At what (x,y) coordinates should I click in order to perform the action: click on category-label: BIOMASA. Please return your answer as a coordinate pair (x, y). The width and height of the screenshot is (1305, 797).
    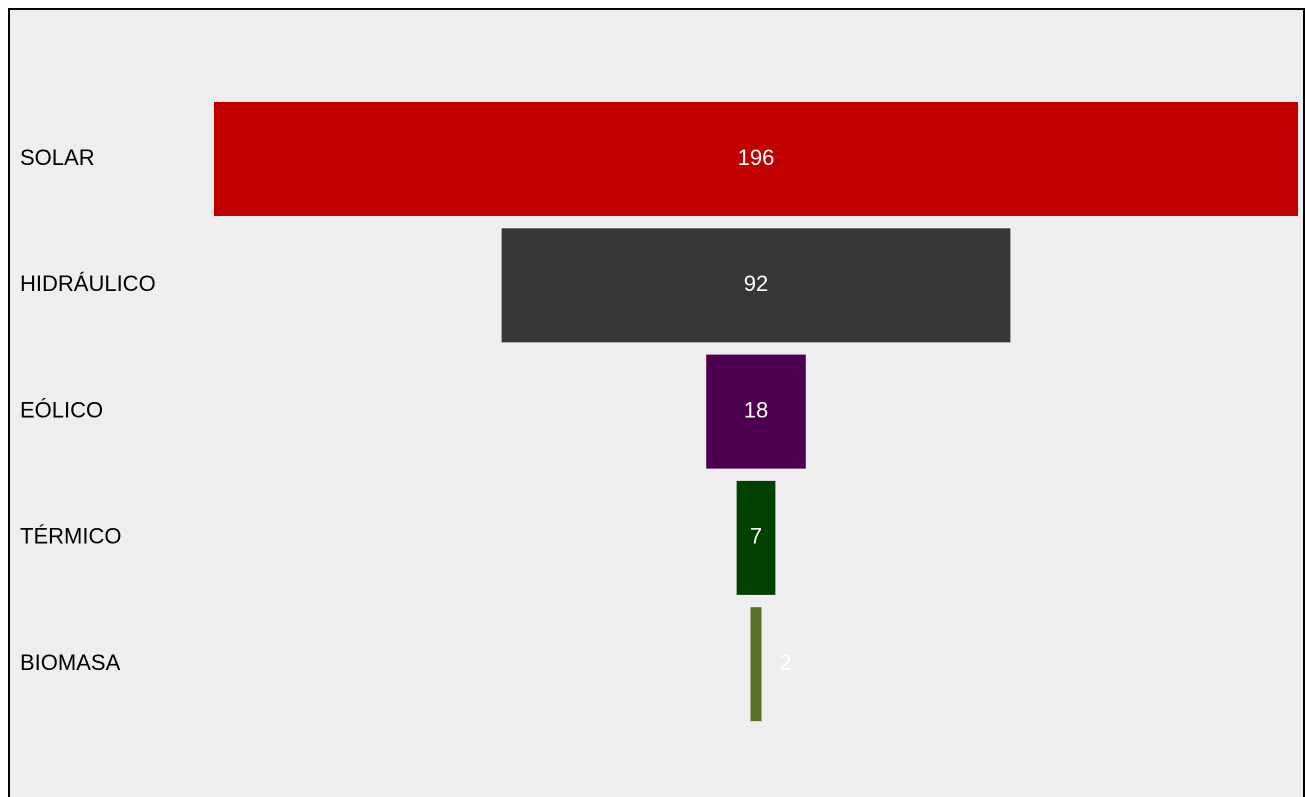
    Looking at the image, I should click on (70, 662).